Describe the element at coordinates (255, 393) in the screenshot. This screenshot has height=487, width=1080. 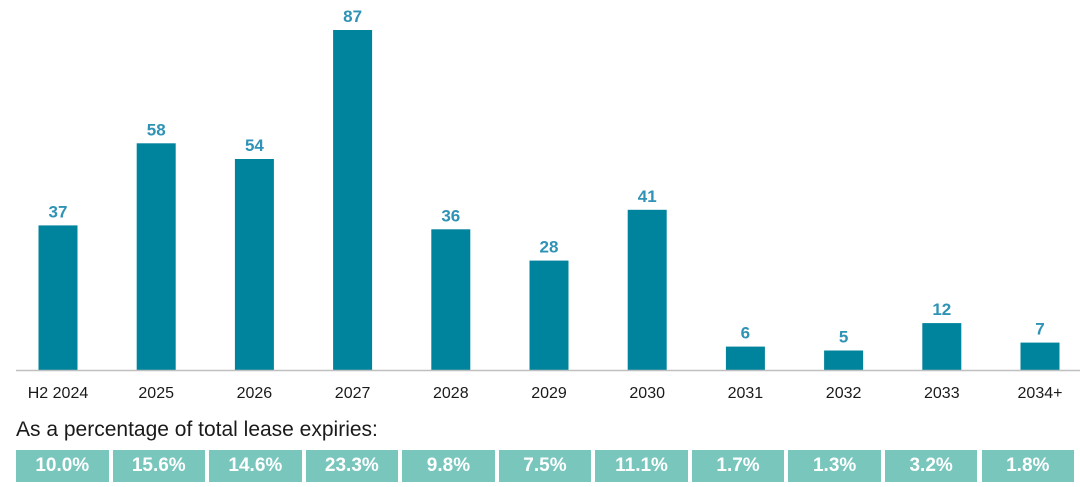
I see `x-tick-label: 2026` at that location.